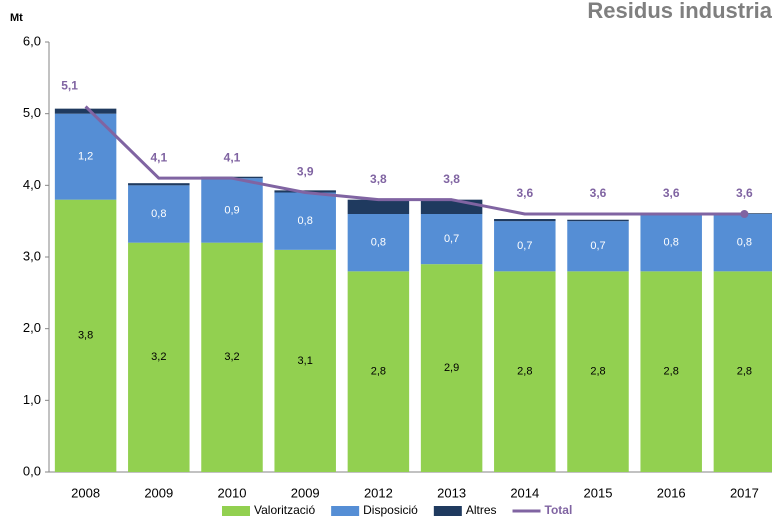  I want to click on legend-label: Disposició, so click(390, 510).